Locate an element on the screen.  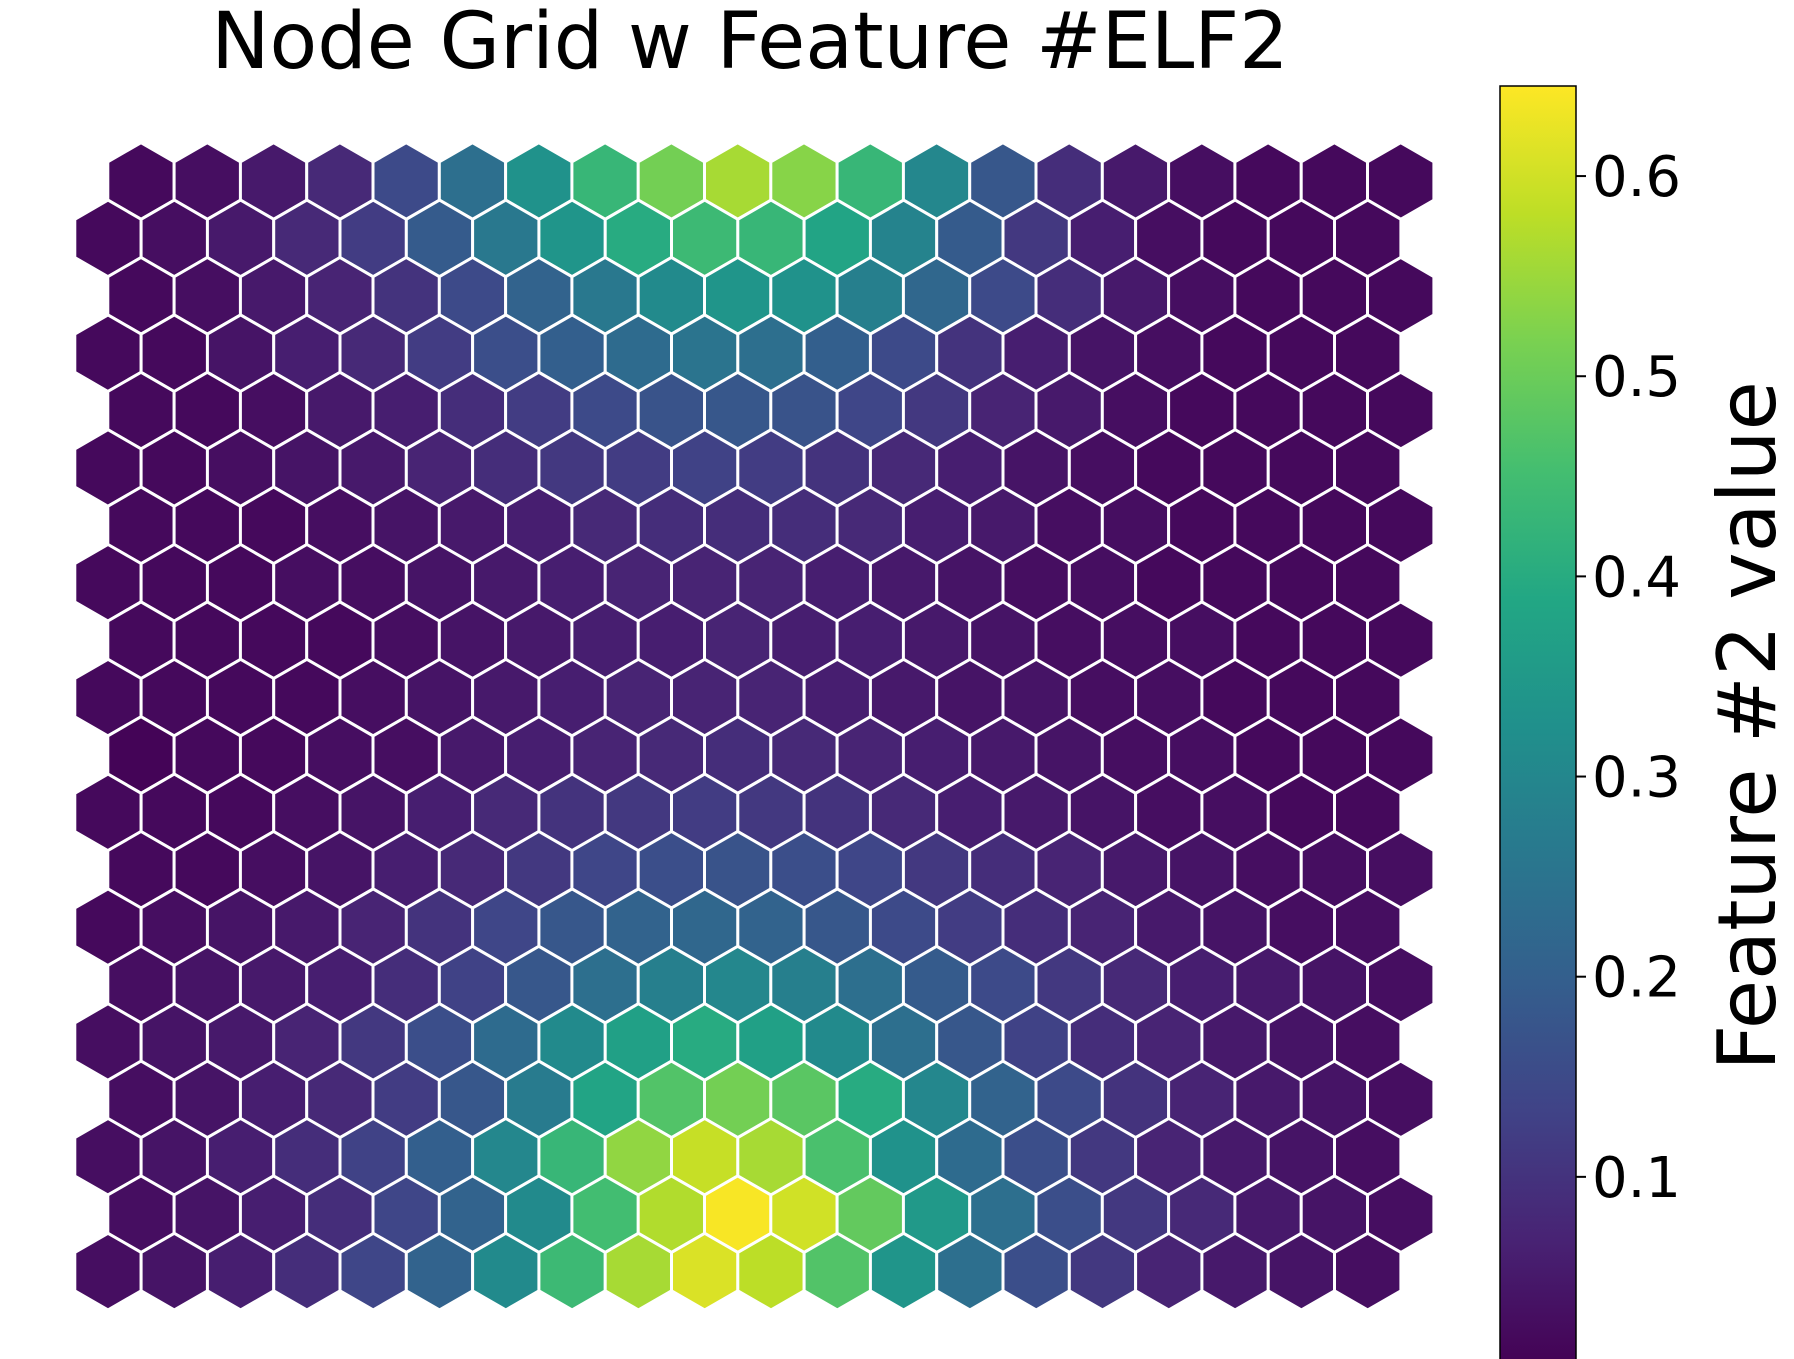
chart-title: Node Grid w Feature #ELF2 is located at coordinates (750, 43).